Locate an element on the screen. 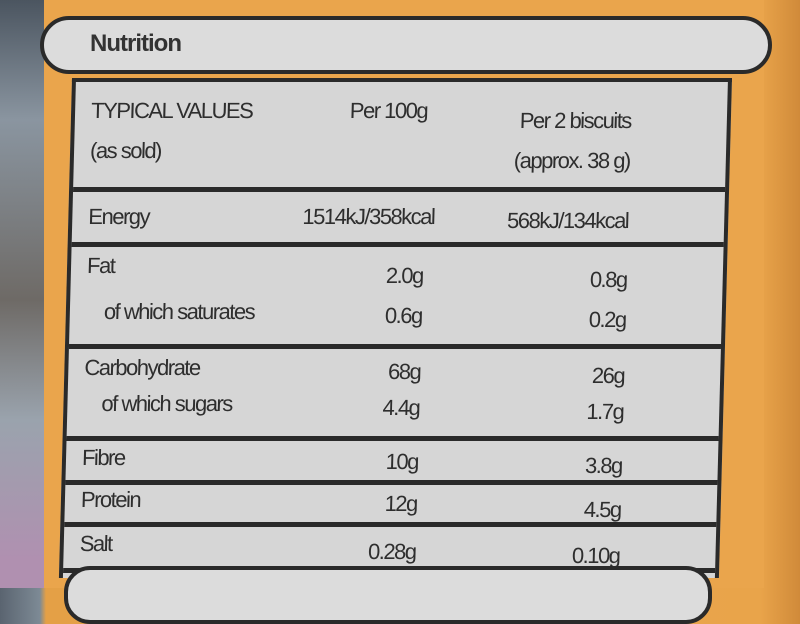 The width and height of the screenshot is (800, 624). per-serving-value: 26g is located at coordinates (608, 375).